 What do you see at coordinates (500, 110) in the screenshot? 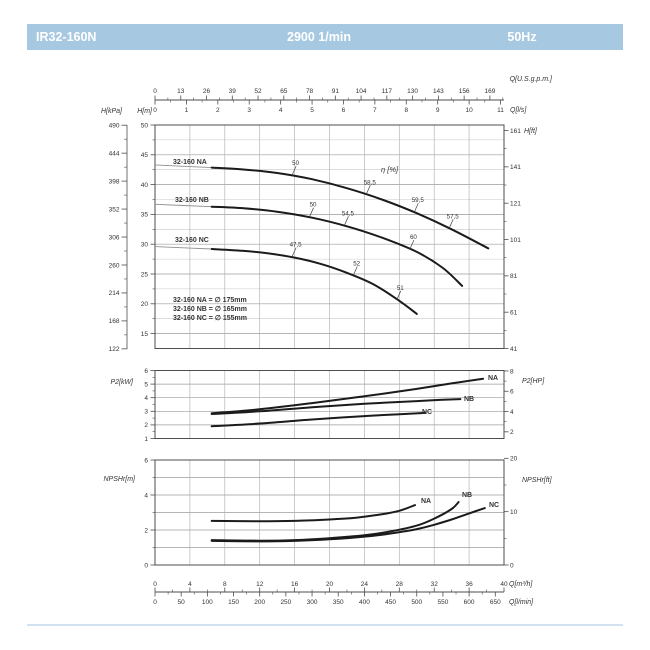
I see `svg-text: 11` at bounding box center [500, 110].